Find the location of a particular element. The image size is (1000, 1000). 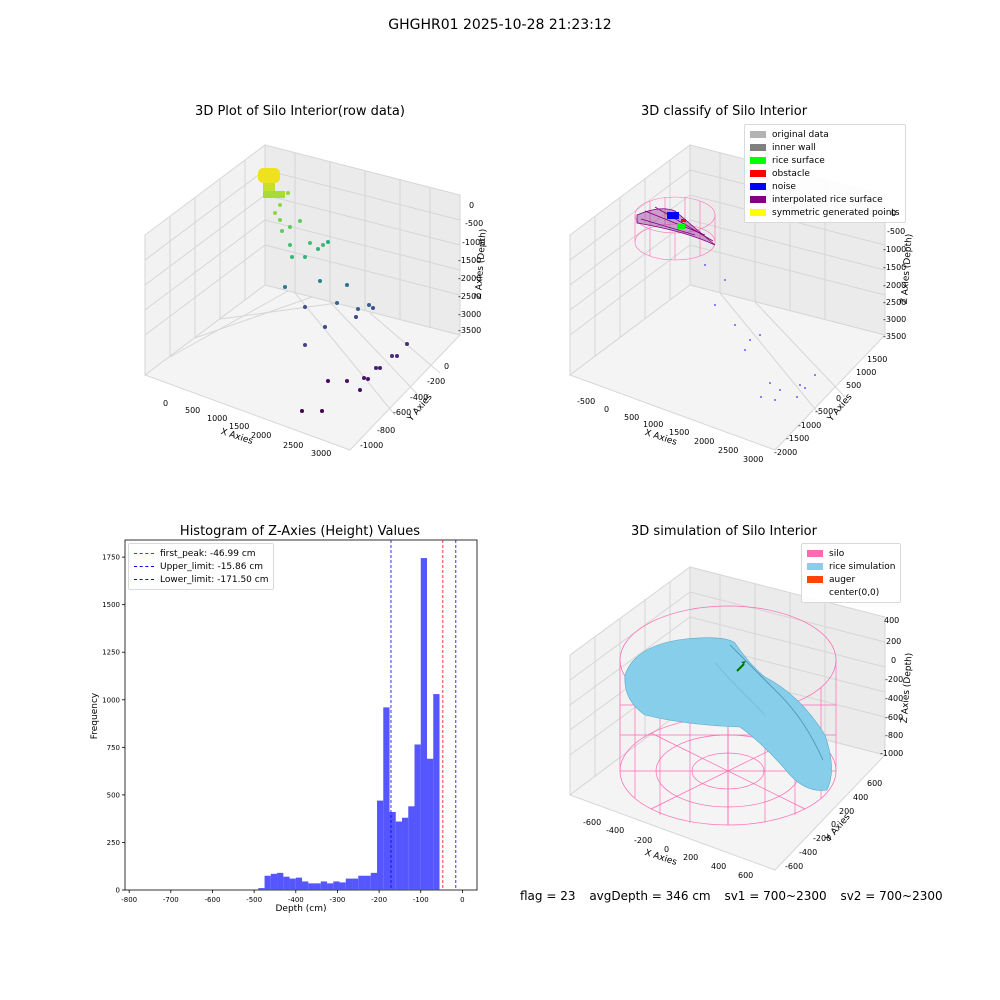

legend-item: interpolated rice surface is located at coordinates (825, 199).